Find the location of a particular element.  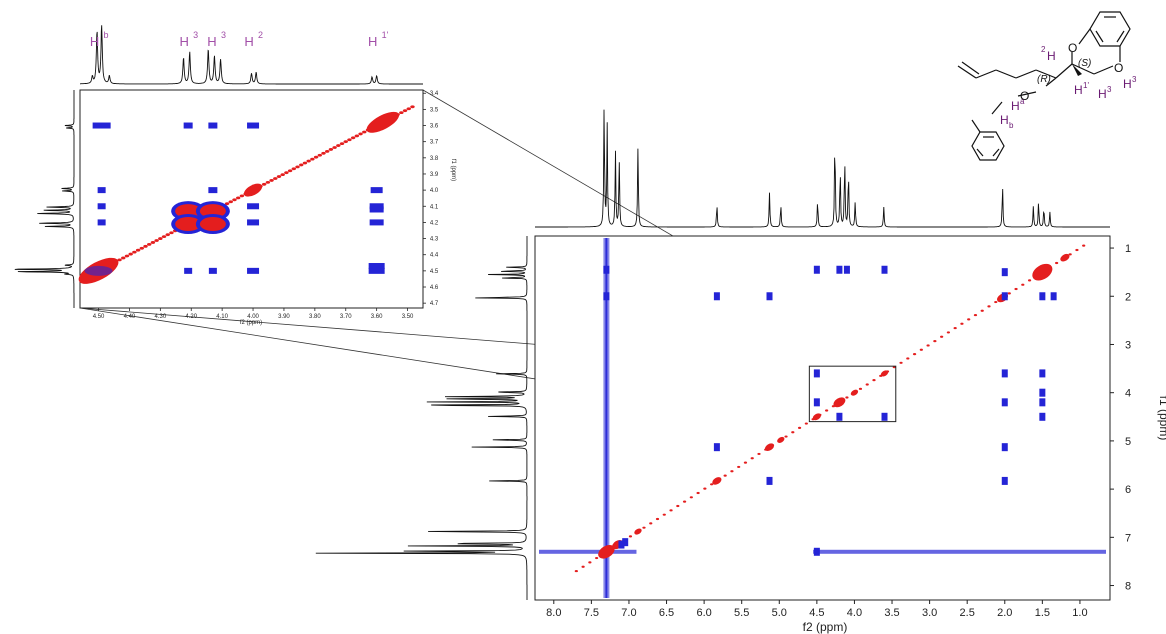

inset-y-tick-label: 4.7 is located at coordinates (434, 304).